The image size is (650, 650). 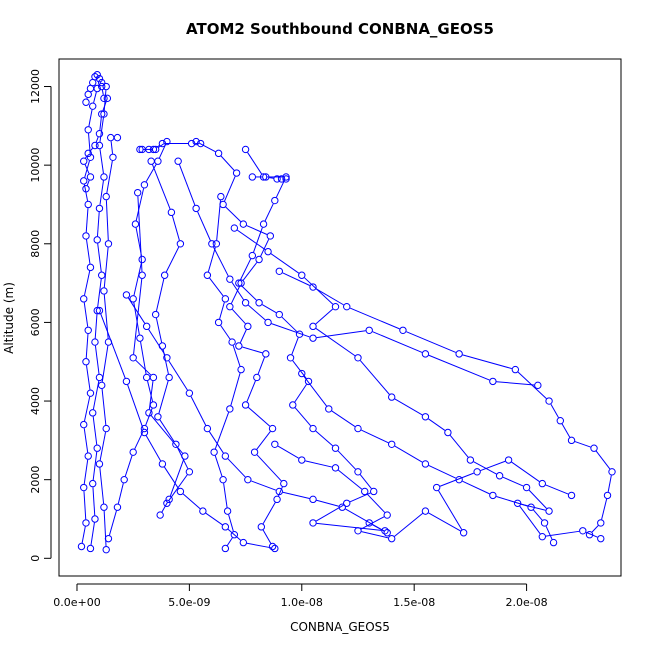 What do you see at coordinates (97, 139) in the screenshot?
I see `series-19-segment` at bounding box center [97, 139].